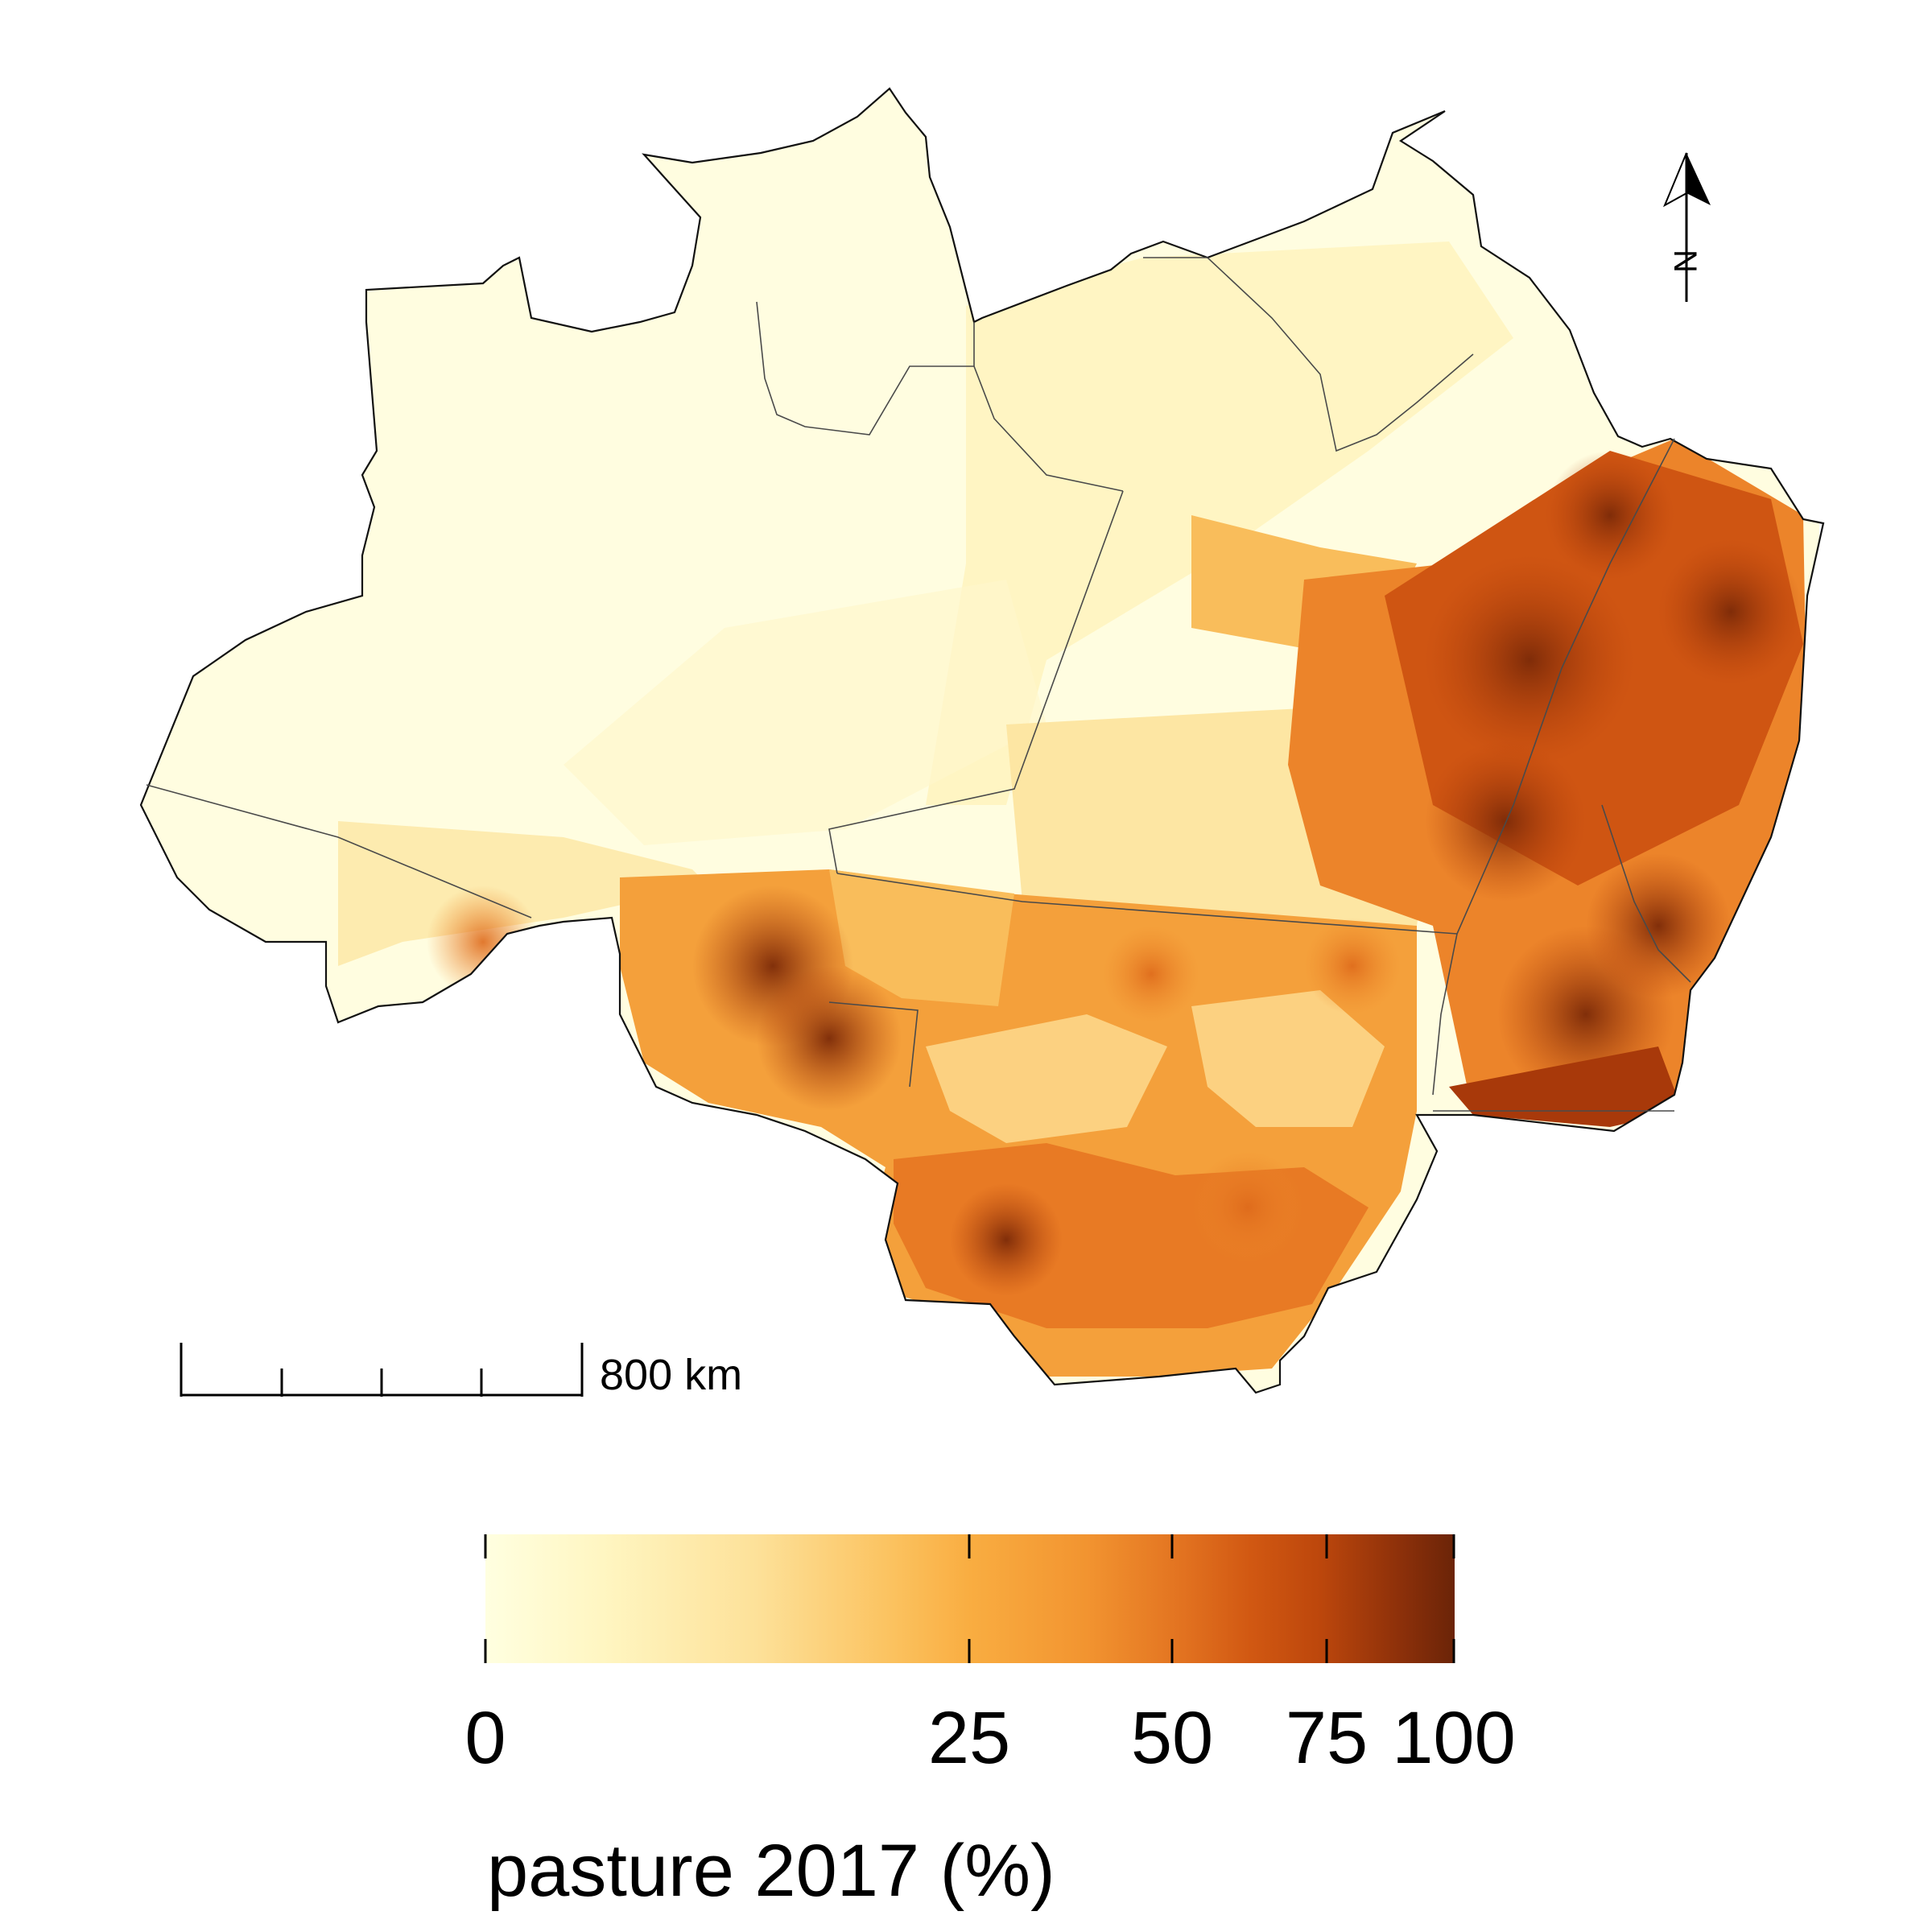 The height and width of the screenshot is (1932, 1932). Describe the element at coordinates (1685, 261) in the screenshot. I see `north-arrow-label: N` at that location.